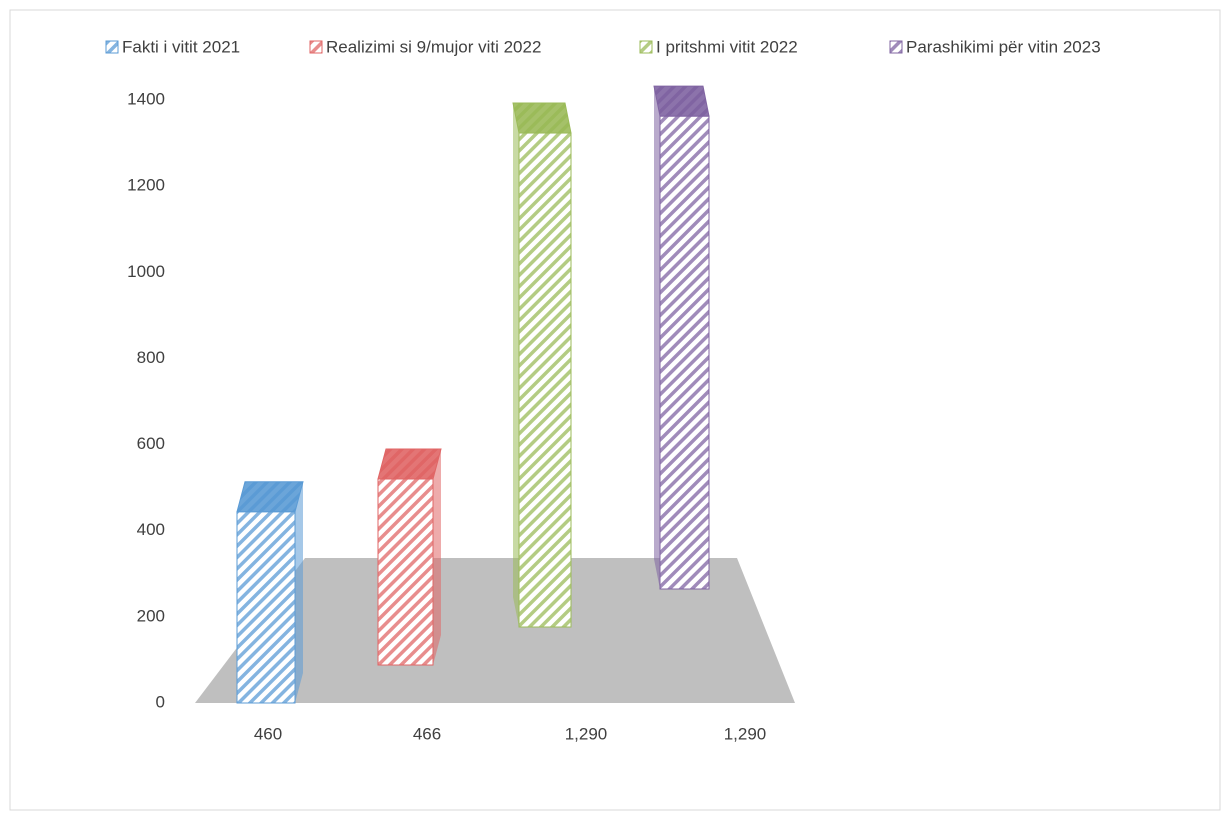 Image resolution: width=1230 pixels, height=825 pixels. What do you see at coordinates (433, 46) in the screenshot?
I see `legend-label: Realizimi si 9/mujor viti 2022` at bounding box center [433, 46].